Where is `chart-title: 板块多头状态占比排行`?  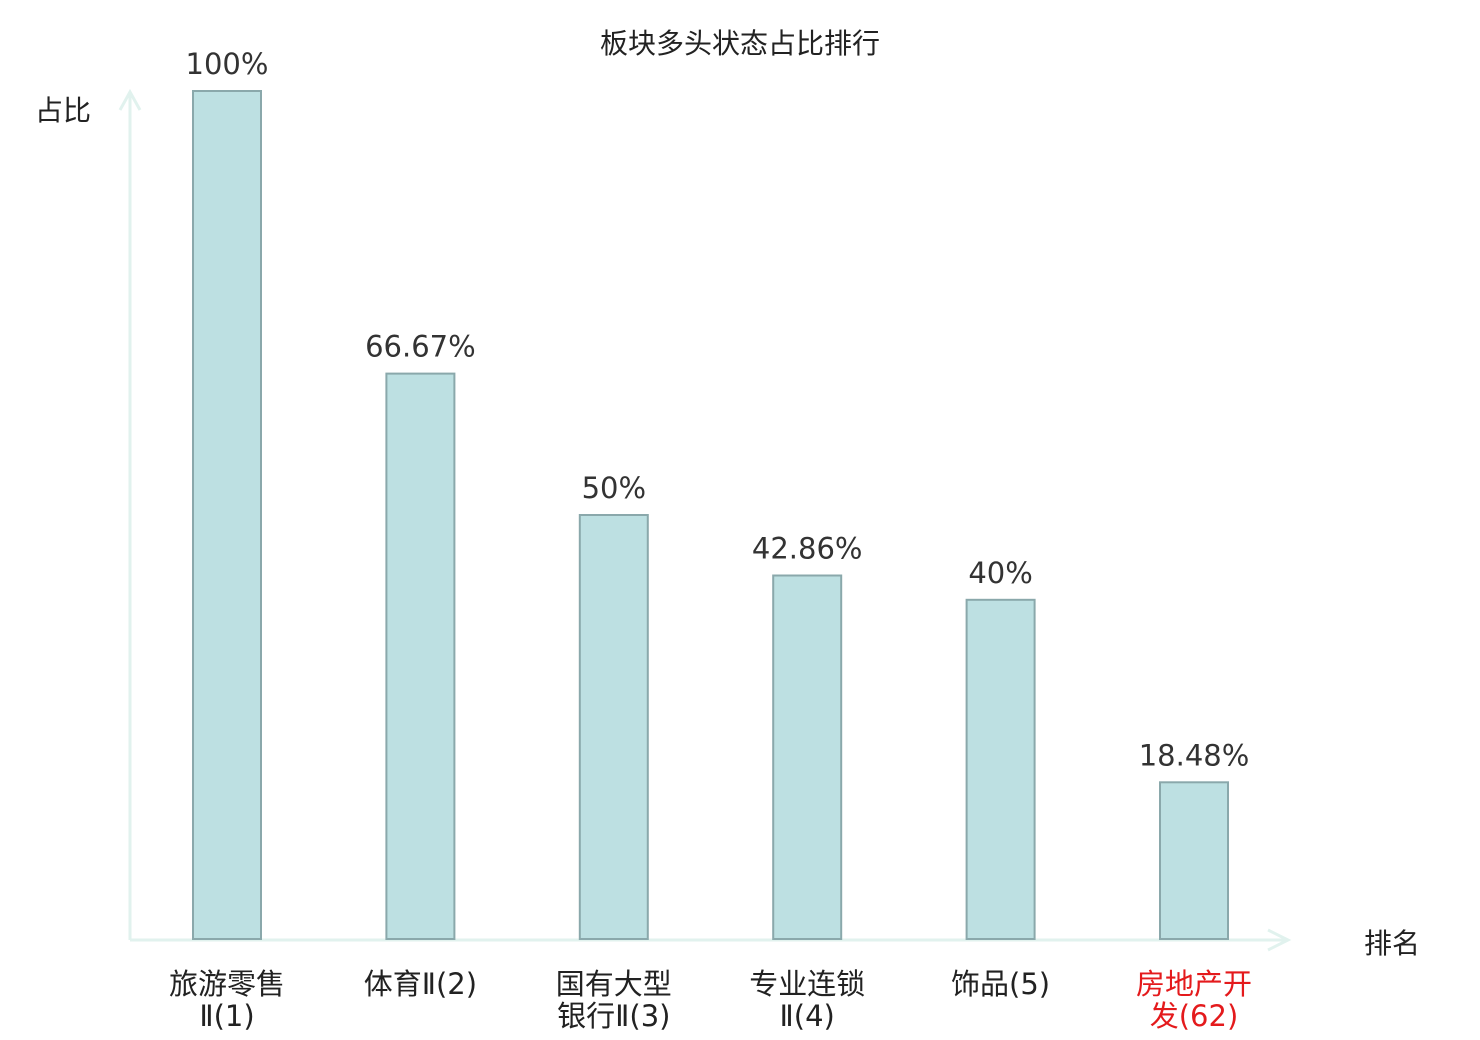 chart-title: 板块多头状态占比排行 is located at coordinates (740, 43).